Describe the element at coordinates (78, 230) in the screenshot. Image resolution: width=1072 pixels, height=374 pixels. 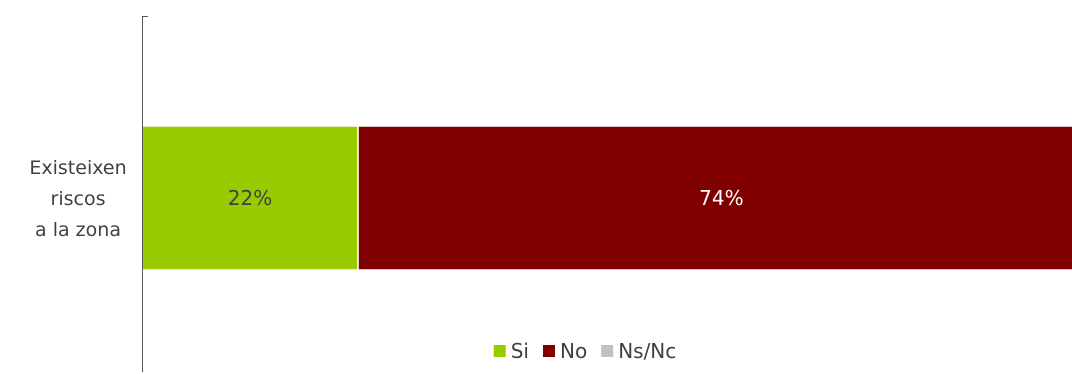
I see `category-label-line: a la zona` at that location.